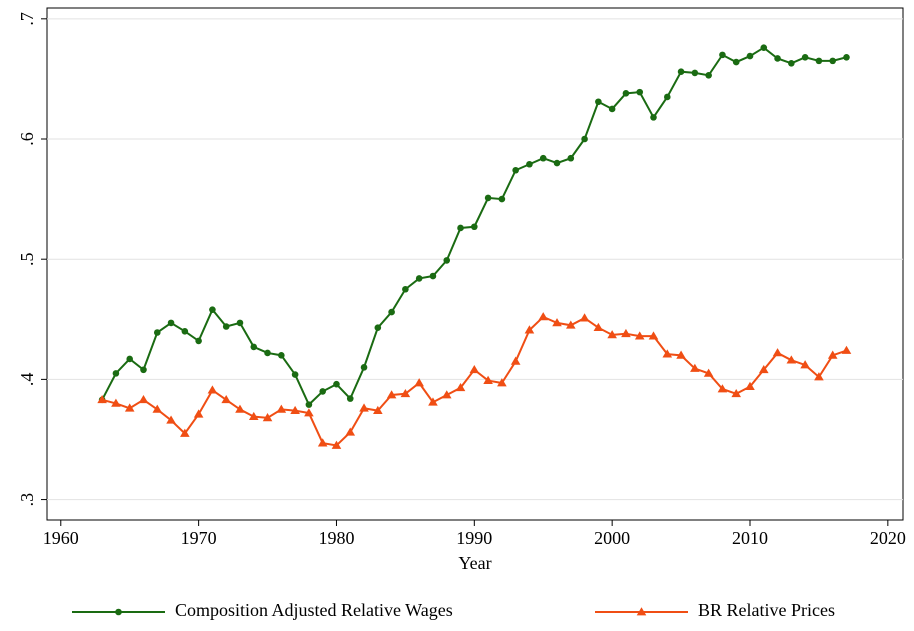 The height and width of the screenshot is (631, 914). What do you see at coordinates (336, 538) in the screenshot?
I see `x-tick-label: 1980` at bounding box center [336, 538].